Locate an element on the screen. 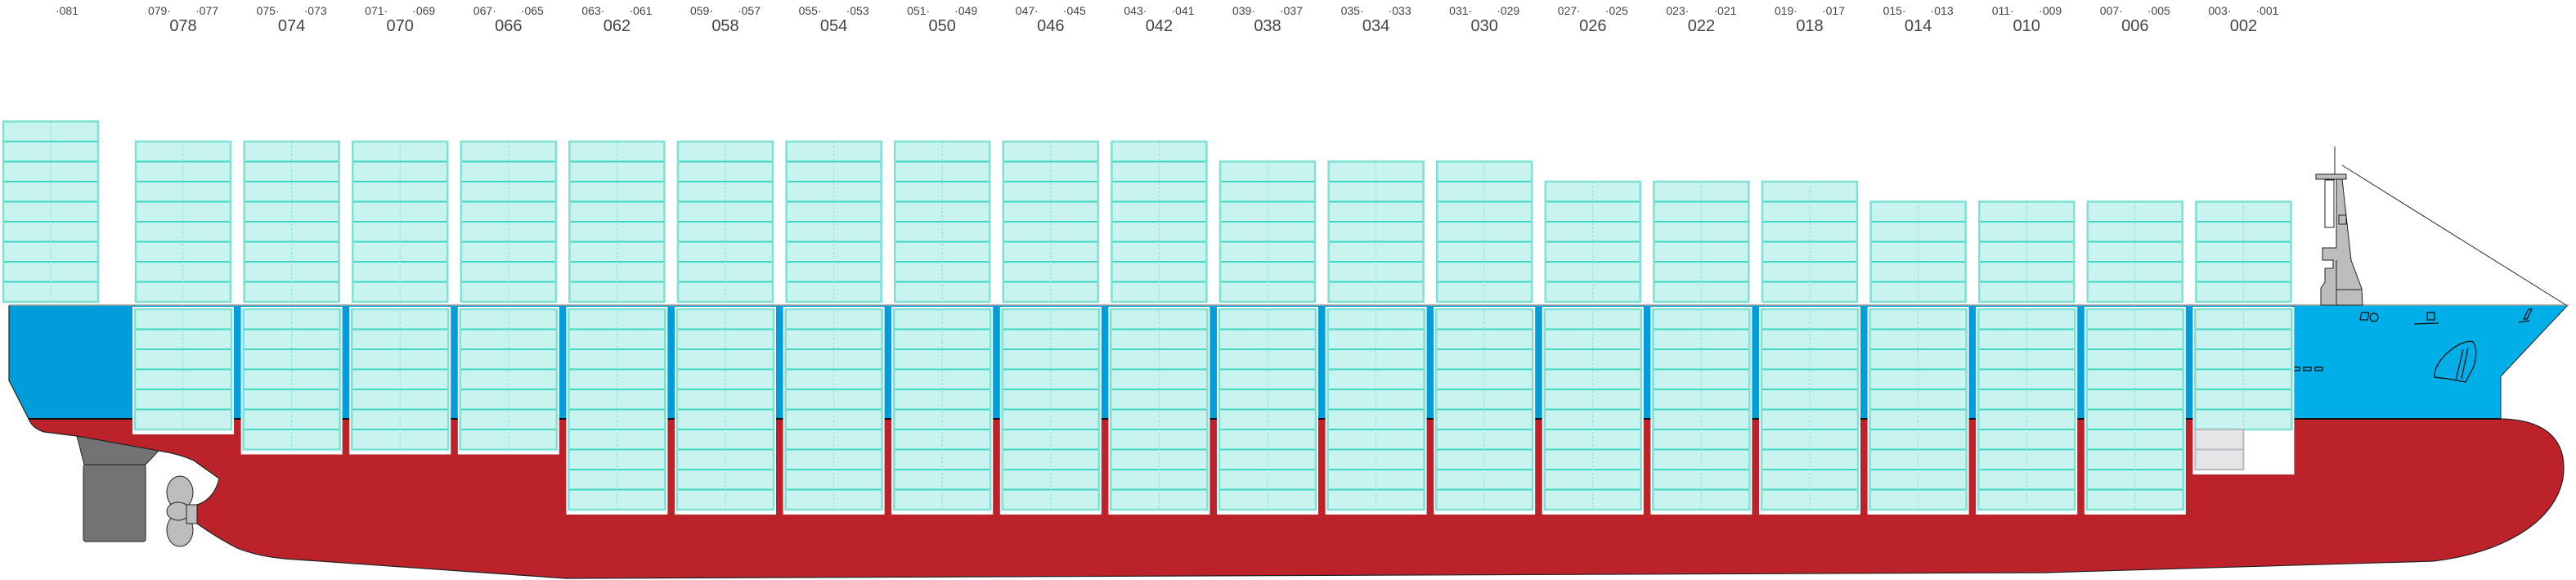 This screenshot has width=2576, height=580. bay-label: 002 is located at coordinates (2243, 26).